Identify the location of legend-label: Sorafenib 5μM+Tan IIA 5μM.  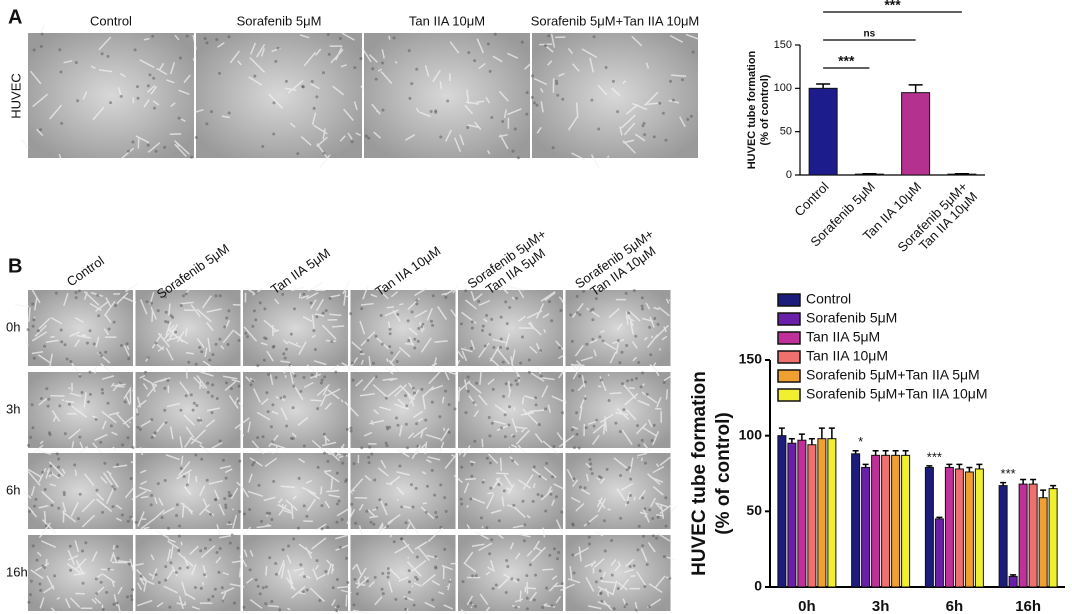
(893, 375).